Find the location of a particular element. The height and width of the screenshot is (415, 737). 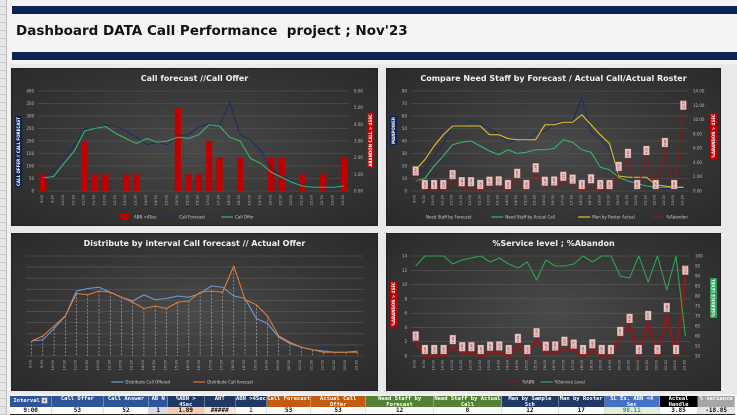

column-header: Call Forecast is located at coordinates (289, 401).